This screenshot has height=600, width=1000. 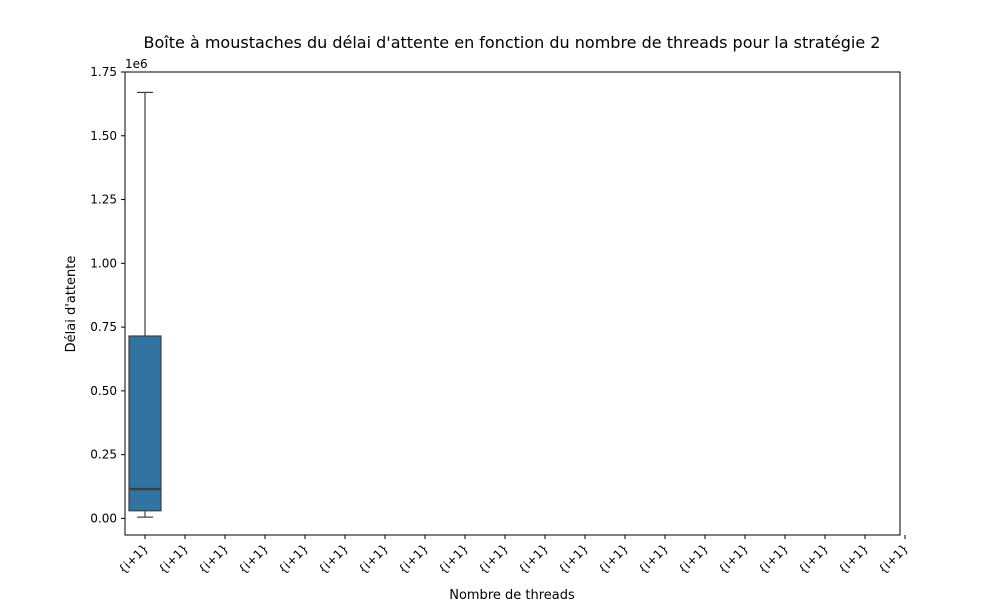 I want to click on y-tick-label: 1.75, so click(x=103, y=72).